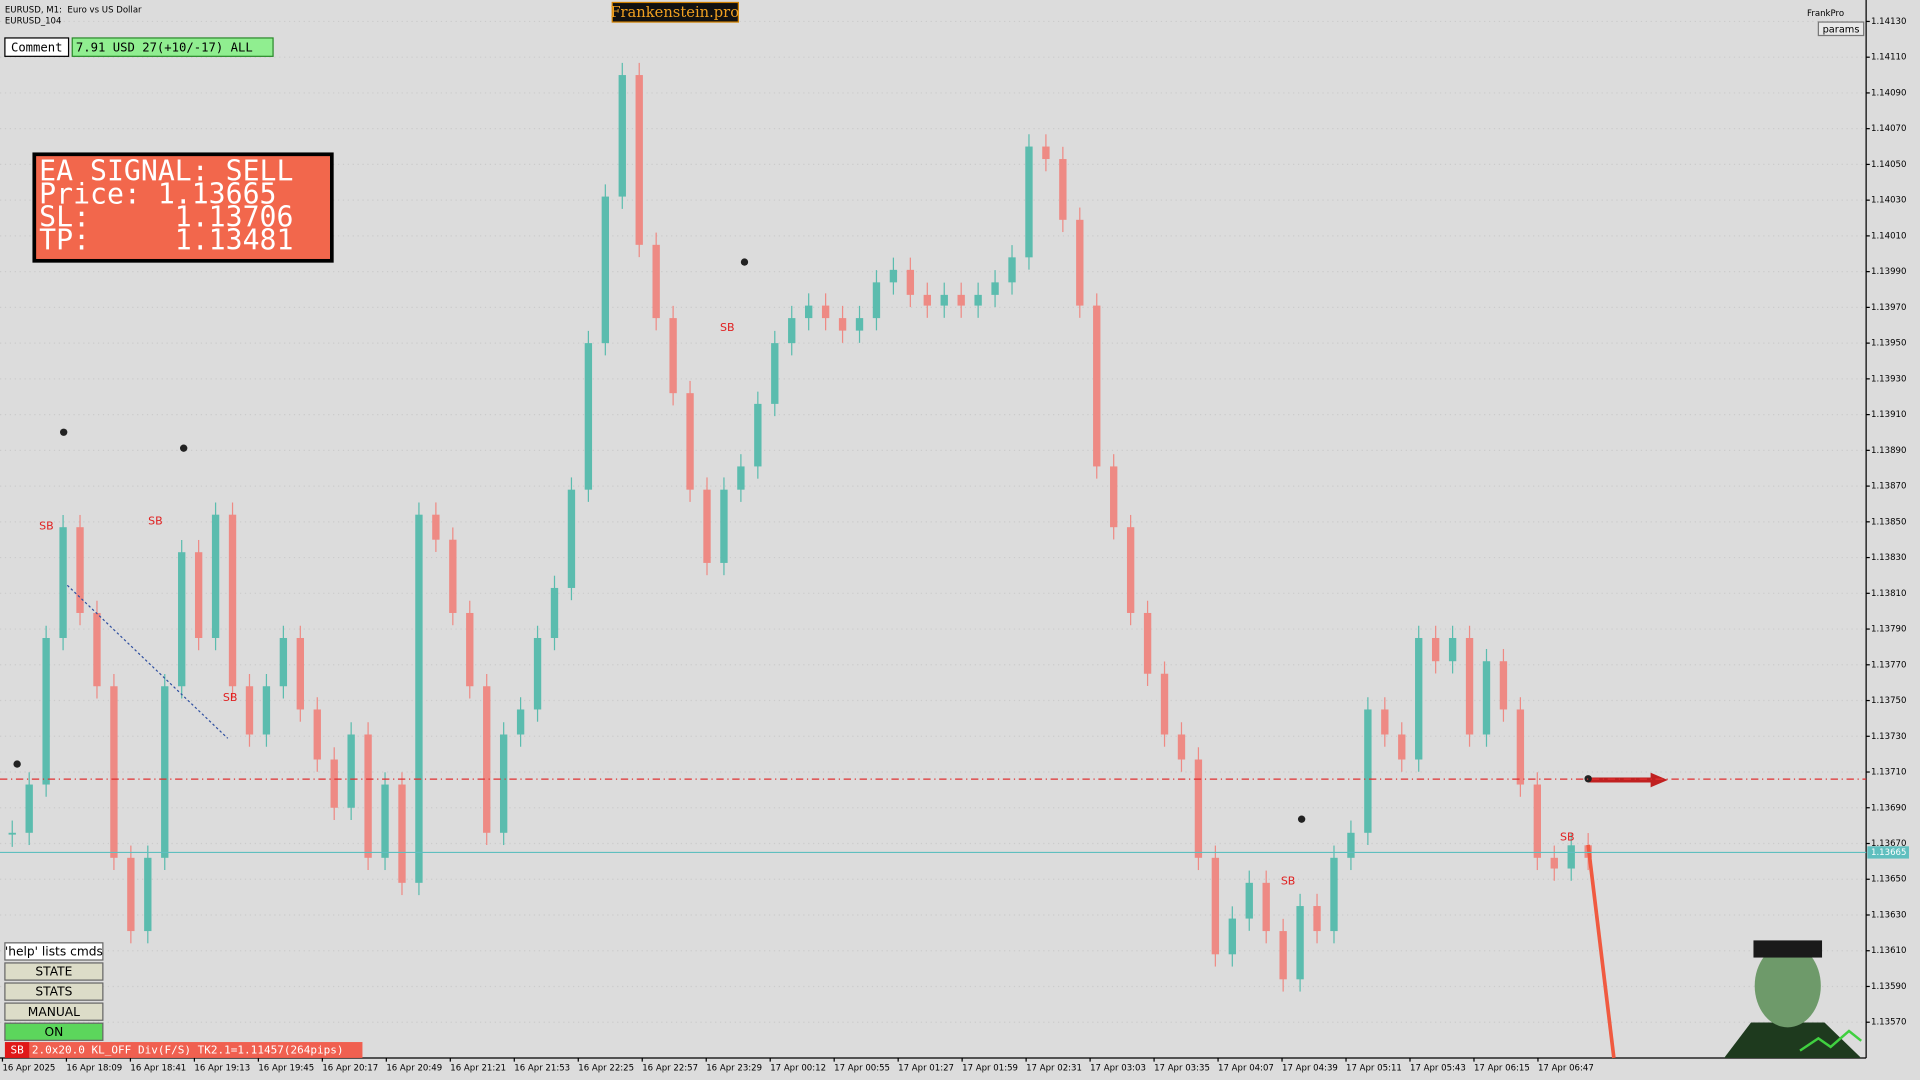 Image resolution: width=1920 pixels, height=1080 pixels. I want to click on button-label: STATE, so click(53, 972).